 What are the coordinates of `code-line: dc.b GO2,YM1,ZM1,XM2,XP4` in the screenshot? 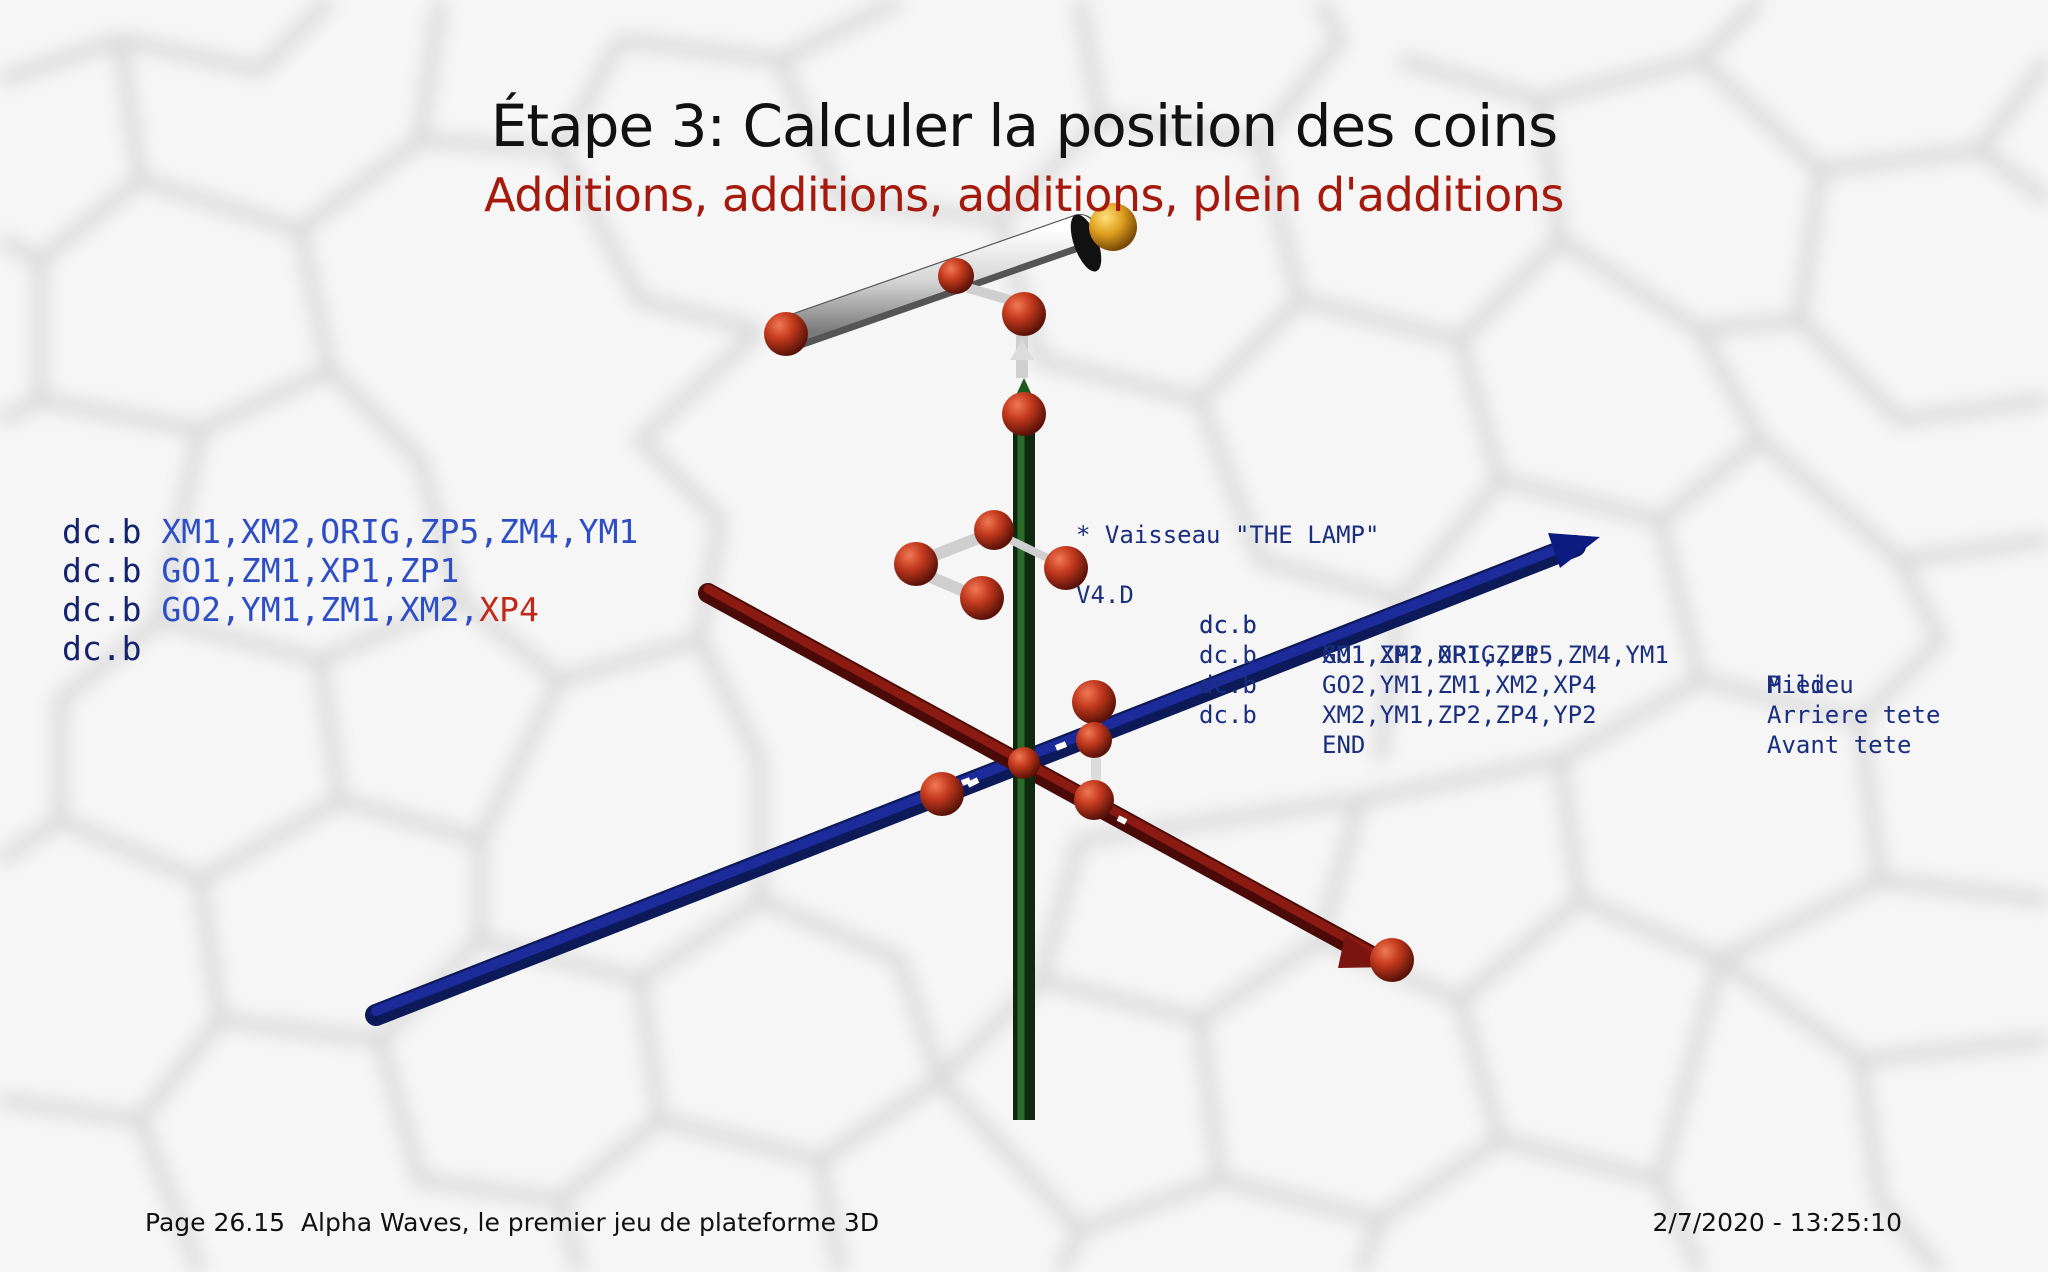 It's located at (350, 609).